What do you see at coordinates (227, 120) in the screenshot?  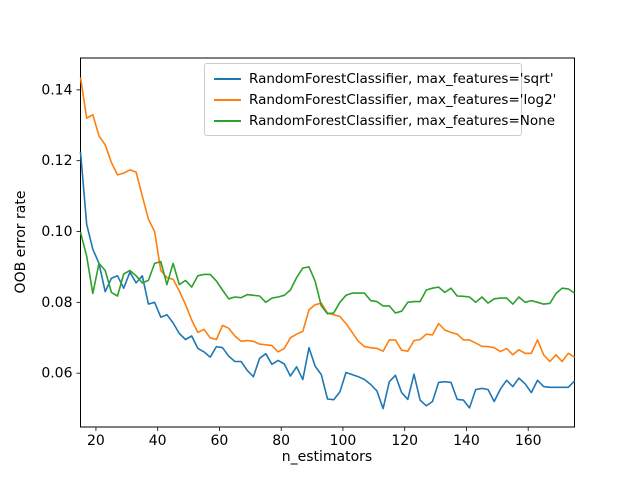 I see `legend-line-sample-none` at bounding box center [227, 120].